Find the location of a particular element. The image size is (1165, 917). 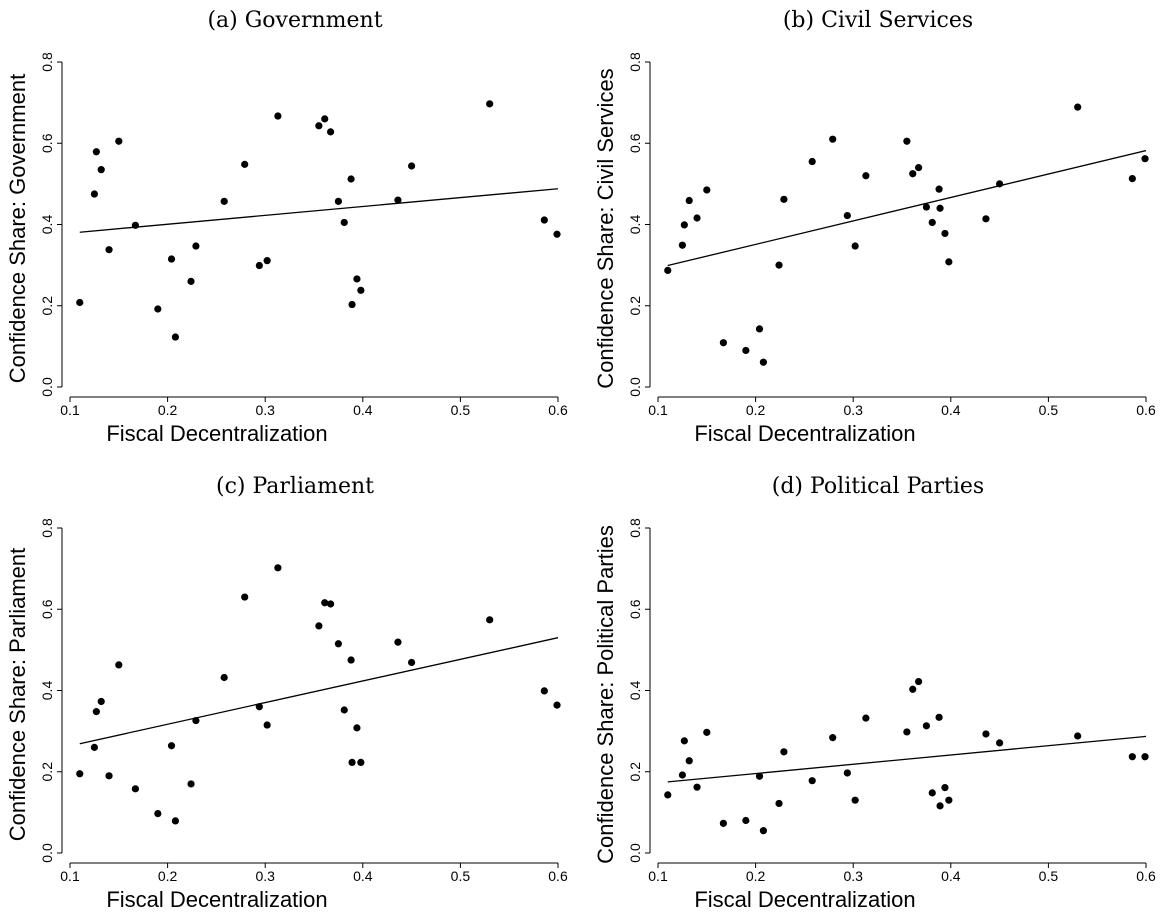

x-tick-label: 0.5 is located at coordinates (461, 876).